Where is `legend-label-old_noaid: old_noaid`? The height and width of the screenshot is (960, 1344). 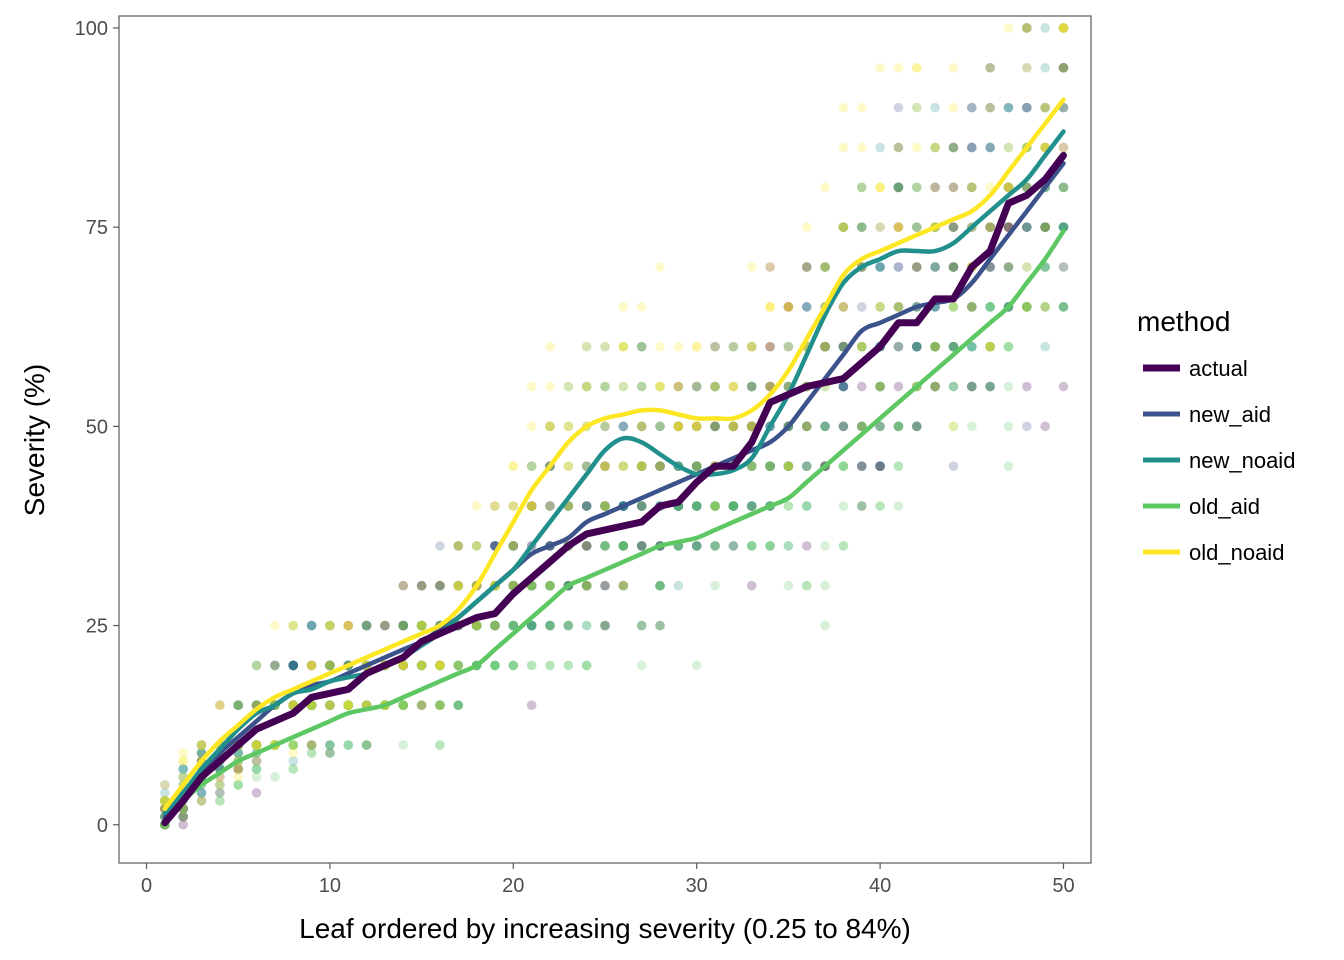
legend-label-old_noaid: old_noaid is located at coordinates (1236, 552).